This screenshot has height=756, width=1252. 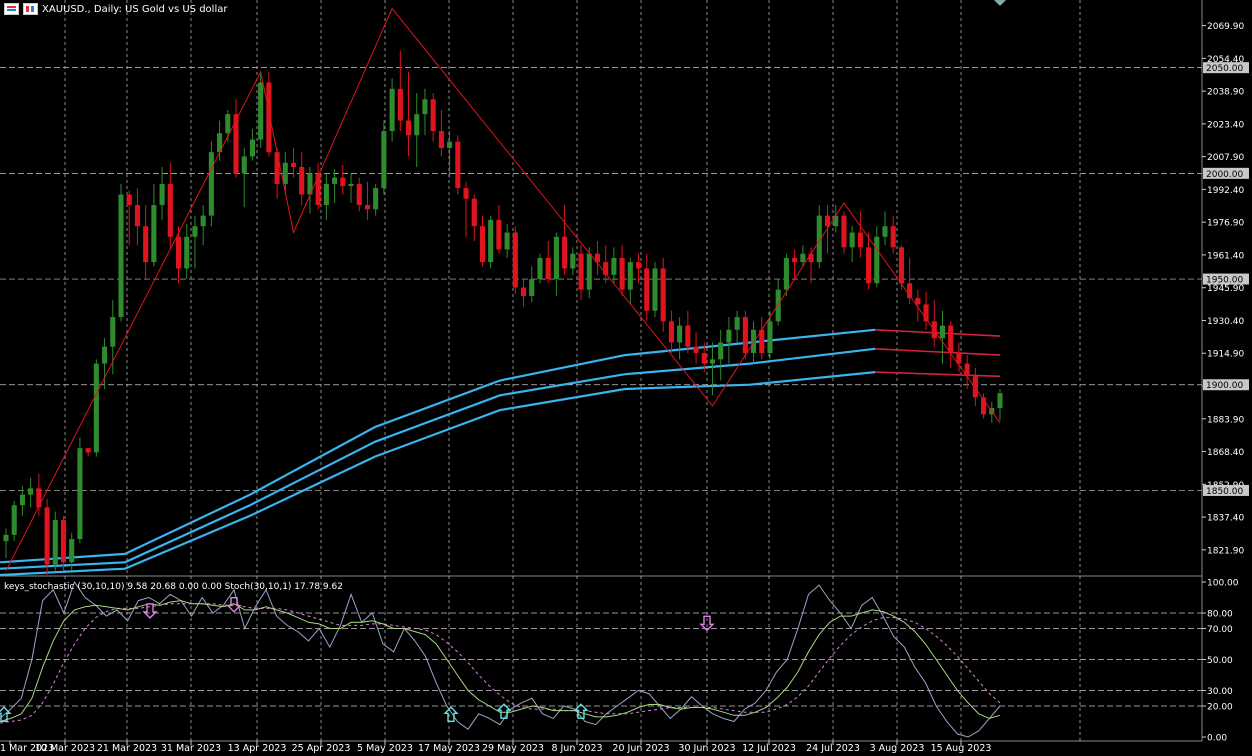 I want to click on stoch-tick-label: 50.00, so click(x=1220, y=661).